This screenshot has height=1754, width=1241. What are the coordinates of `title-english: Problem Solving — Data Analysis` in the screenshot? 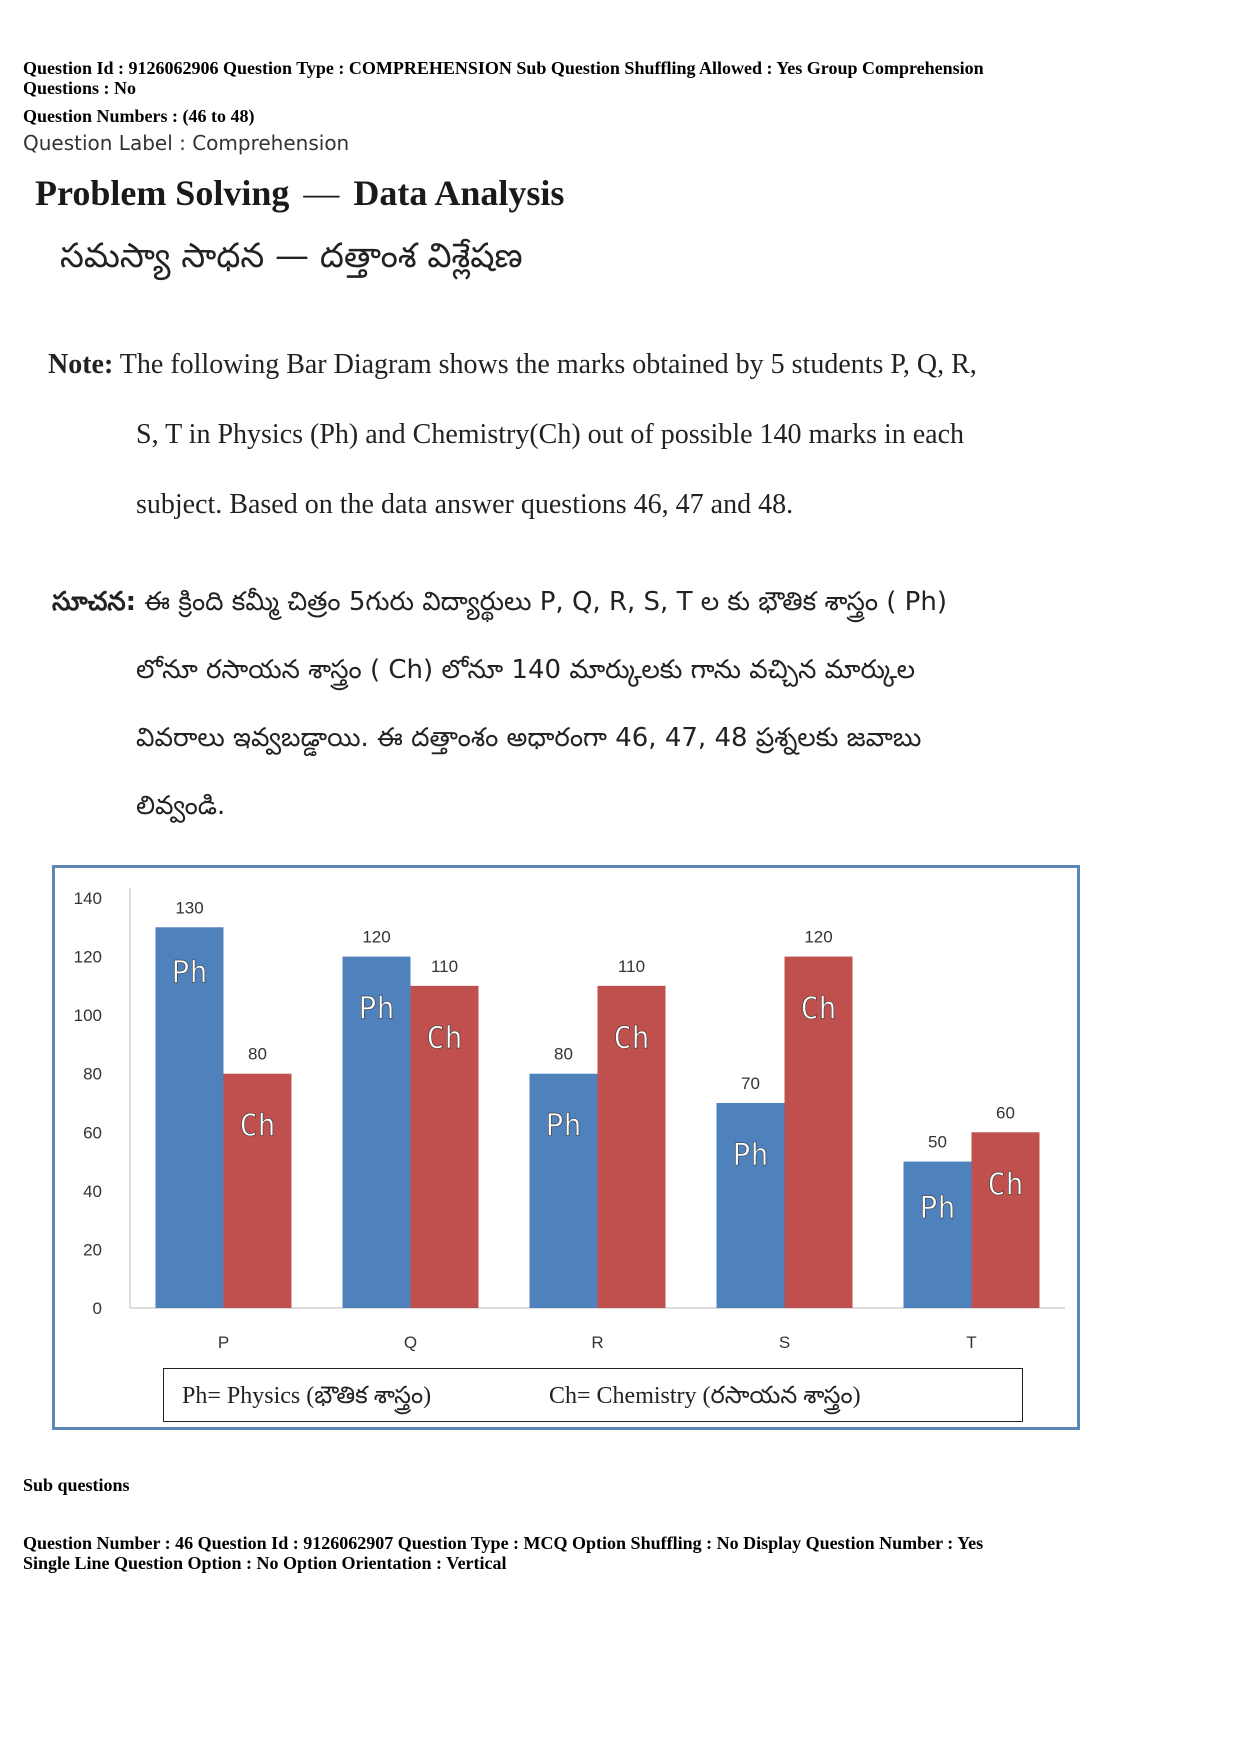 It's located at (299, 193).